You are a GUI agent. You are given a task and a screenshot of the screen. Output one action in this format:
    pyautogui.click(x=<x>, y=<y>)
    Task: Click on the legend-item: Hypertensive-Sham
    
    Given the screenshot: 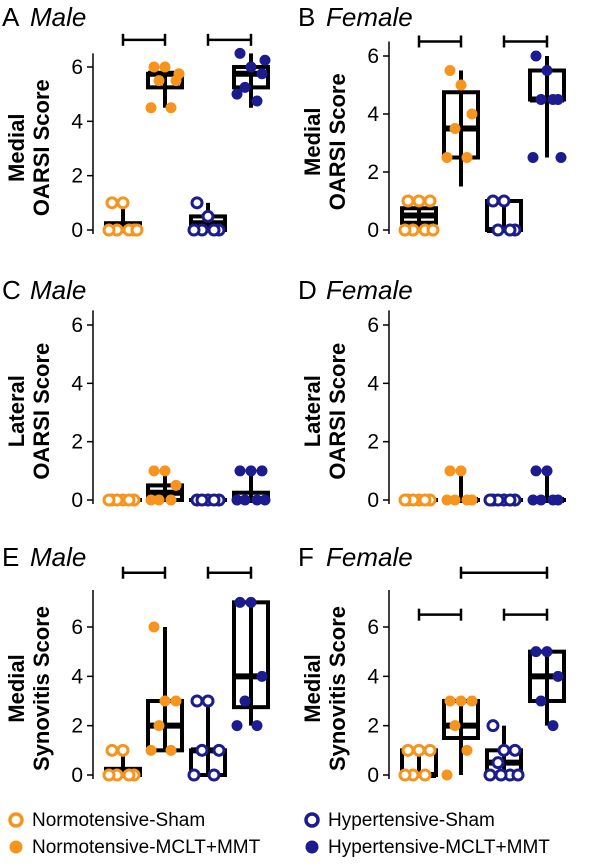 What is the action you would take?
    pyautogui.click(x=399, y=820)
    